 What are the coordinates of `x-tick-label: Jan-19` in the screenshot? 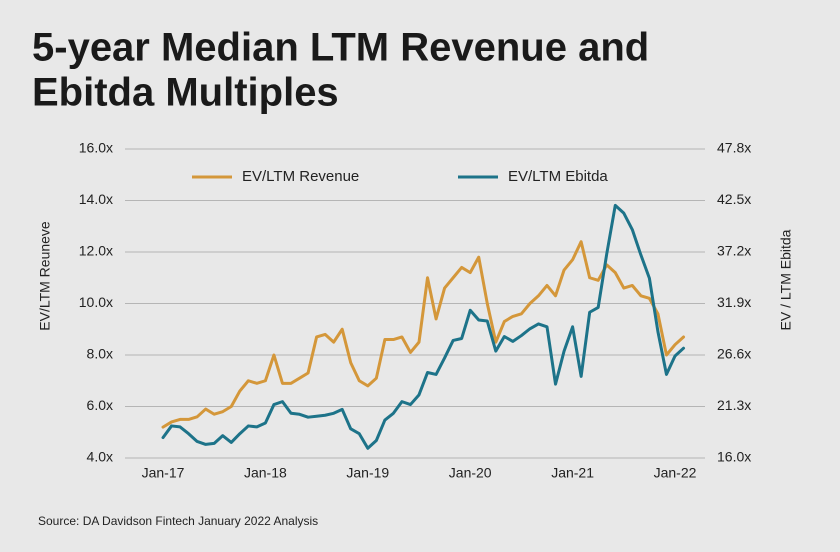 It's located at (367, 473).